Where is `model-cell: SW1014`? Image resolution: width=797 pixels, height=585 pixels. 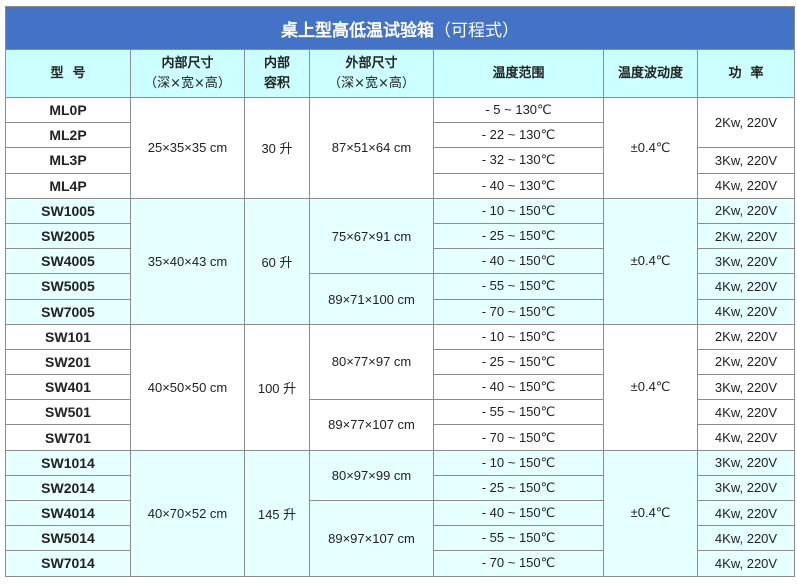
model-cell: SW1014 is located at coordinates (68, 462).